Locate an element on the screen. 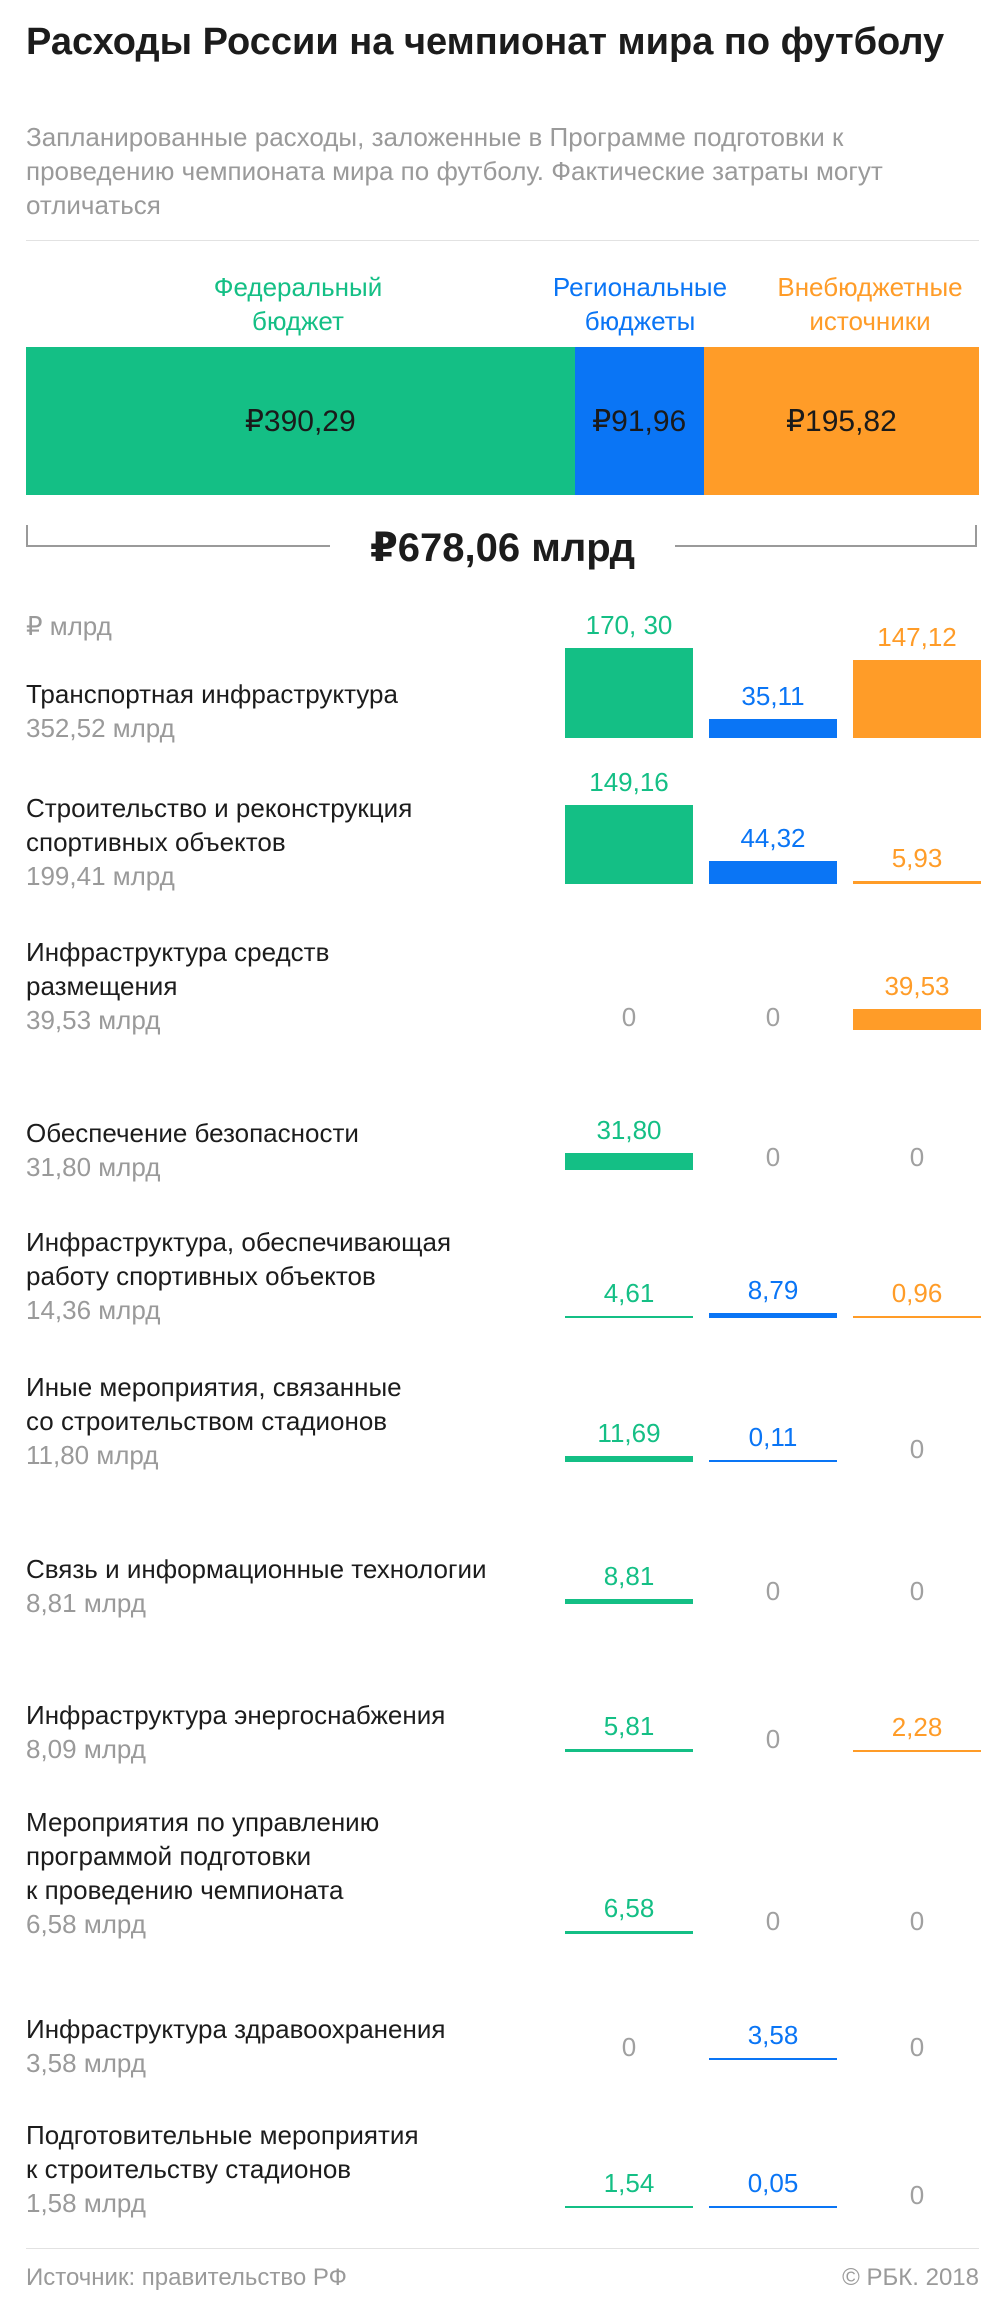 This screenshot has width=1005, height=2316. value-label-offbudget: 0,96 is located at coordinates (917, 1293).